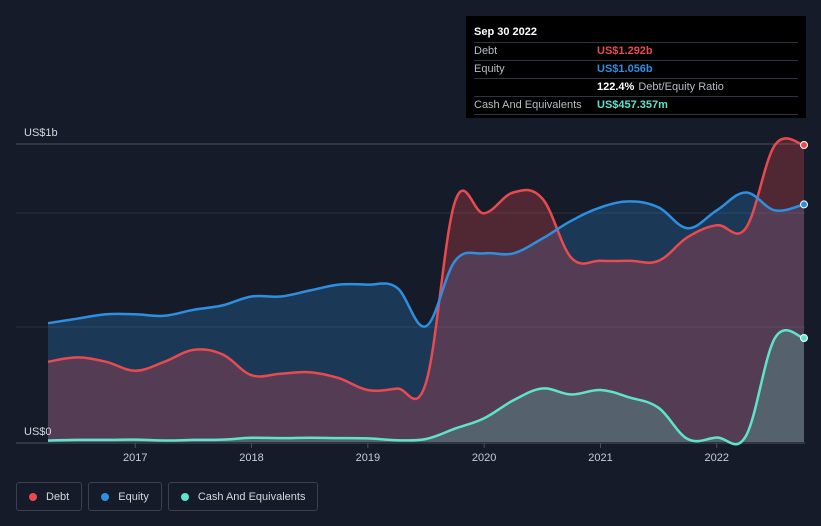 The height and width of the screenshot is (526, 821). What do you see at coordinates (616, 87) in the screenshot?
I see `tooltip-ratio-value: 122.4%` at bounding box center [616, 87].